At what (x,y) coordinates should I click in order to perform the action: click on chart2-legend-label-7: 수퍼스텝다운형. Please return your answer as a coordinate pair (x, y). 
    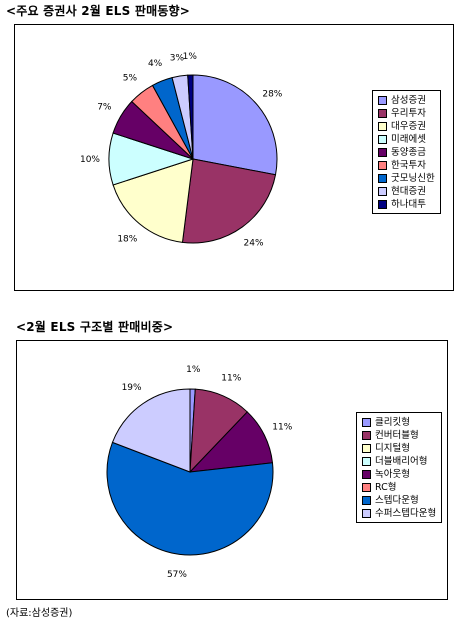
    Looking at the image, I should click on (405, 513).